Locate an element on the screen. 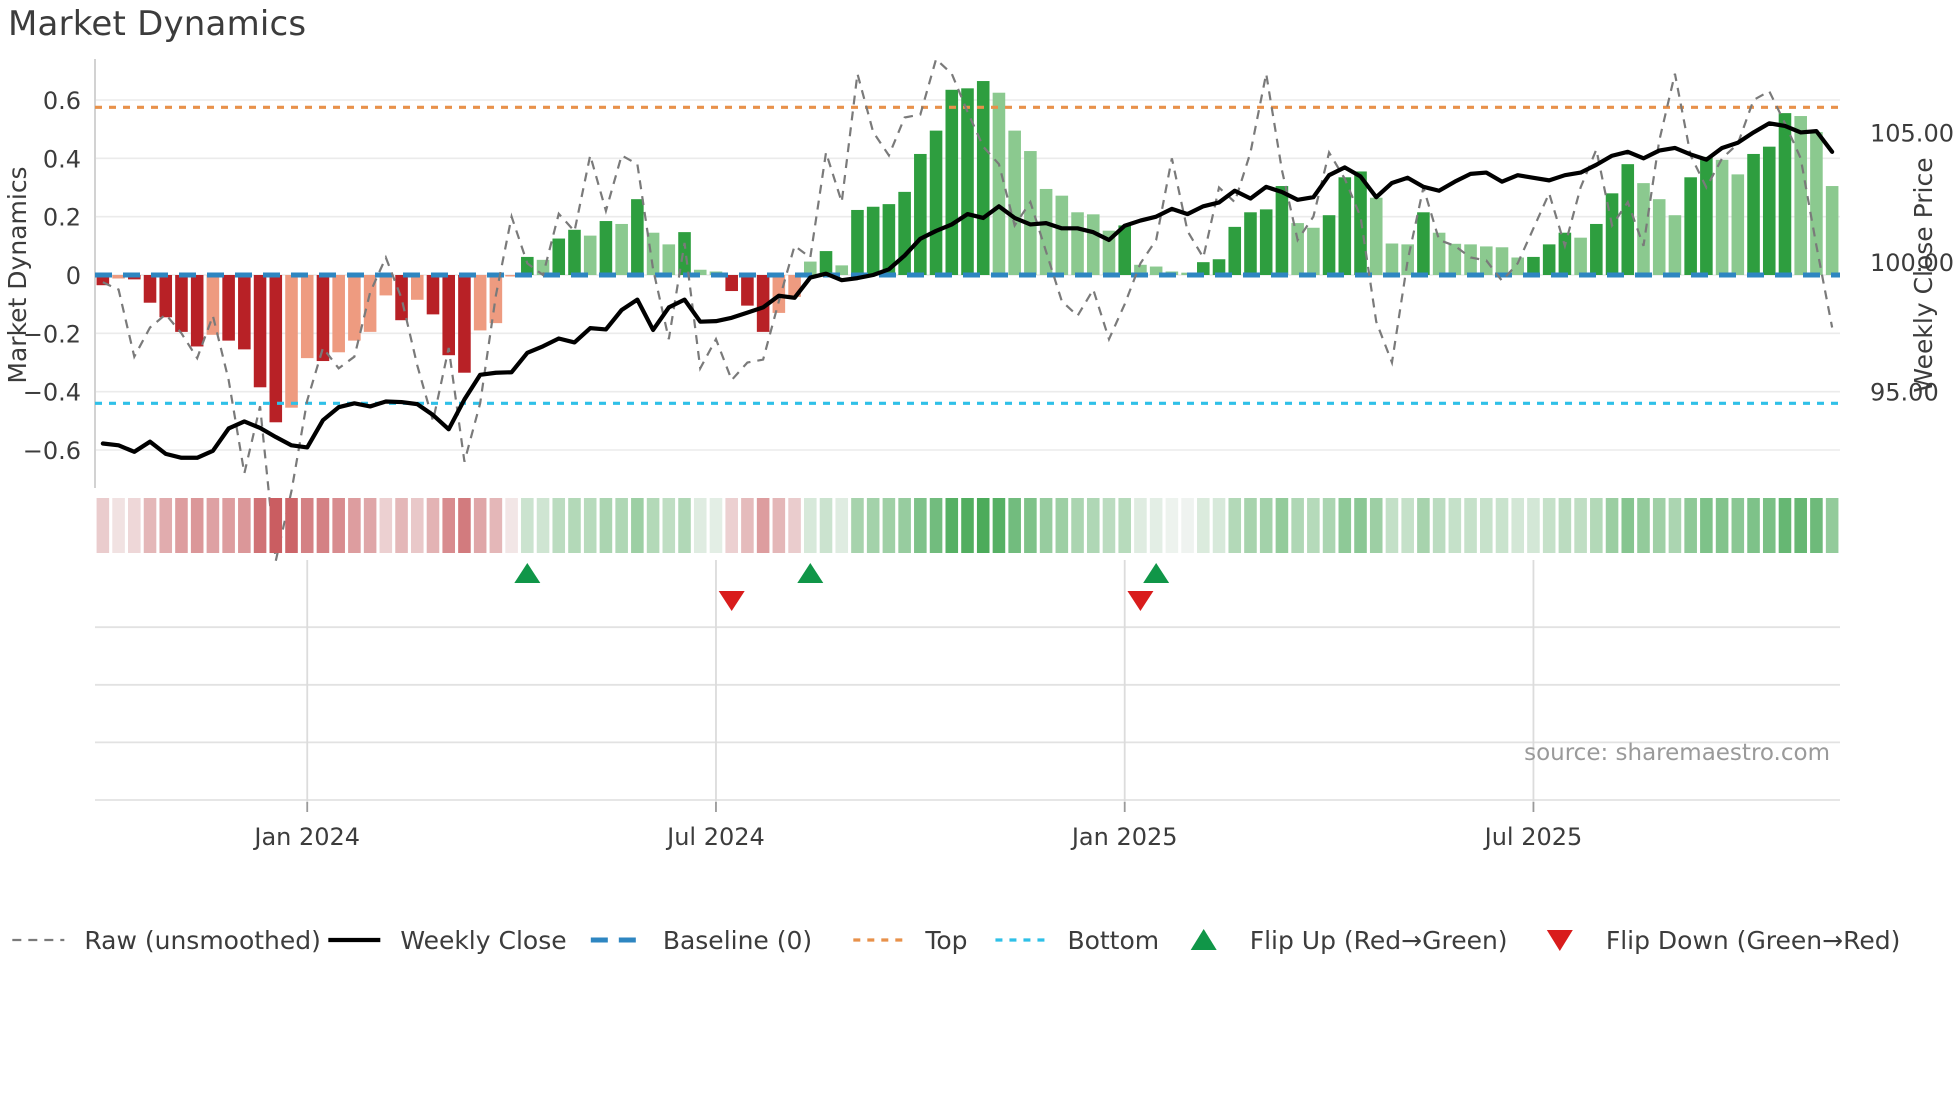 This screenshot has width=1960, height=1102. y-tick-label: 0.6 is located at coordinates (62, 101).